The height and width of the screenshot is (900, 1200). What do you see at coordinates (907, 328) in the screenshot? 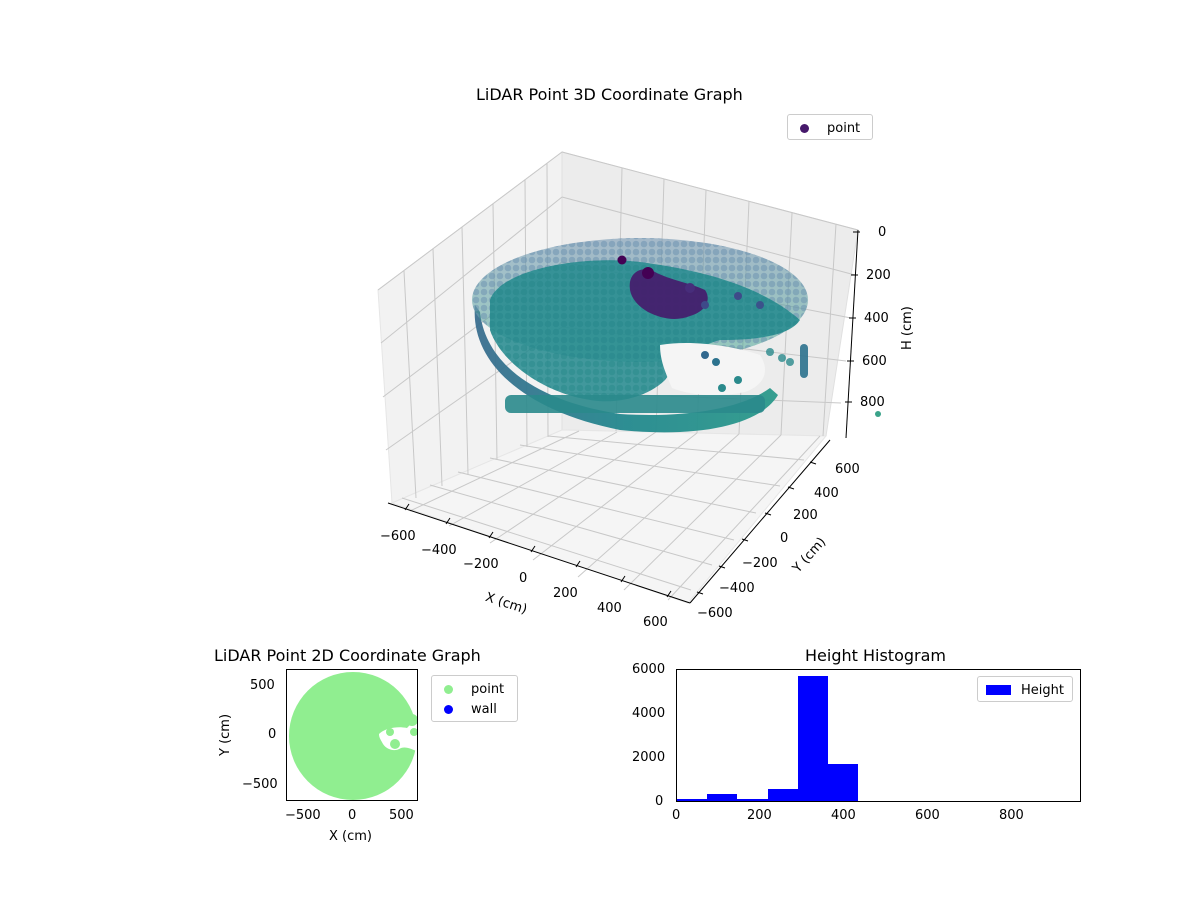
I see `z-axis-label-3d: H (cm)` at bounding box center [907, 328].